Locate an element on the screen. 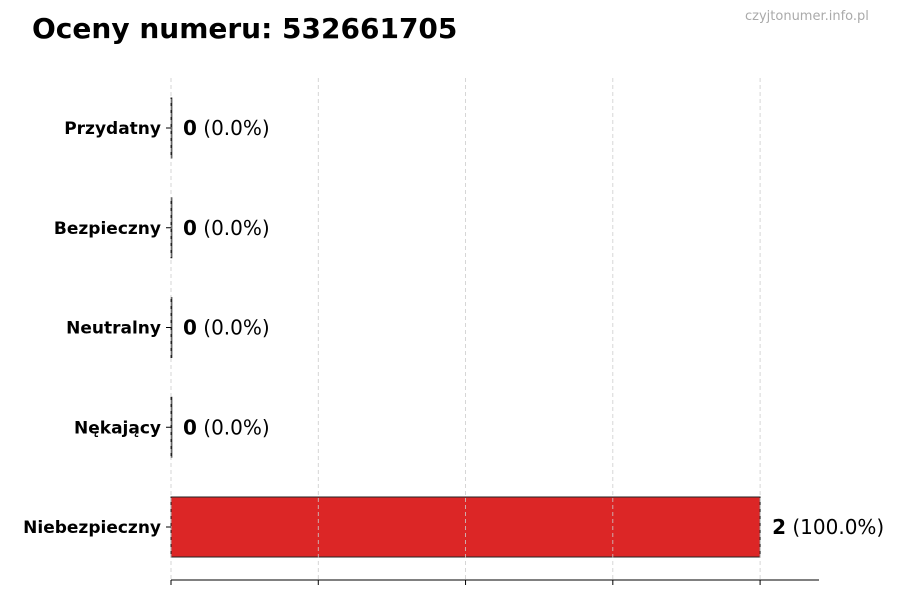 The image size is (900, 600). count: 2 is located at coordinates (779, 527).